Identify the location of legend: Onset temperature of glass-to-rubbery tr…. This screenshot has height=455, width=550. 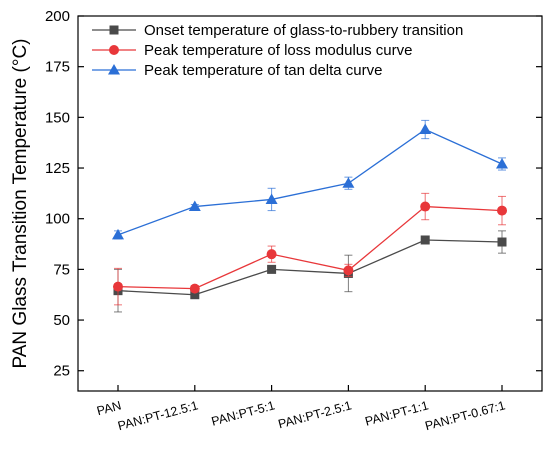
(277, 50).